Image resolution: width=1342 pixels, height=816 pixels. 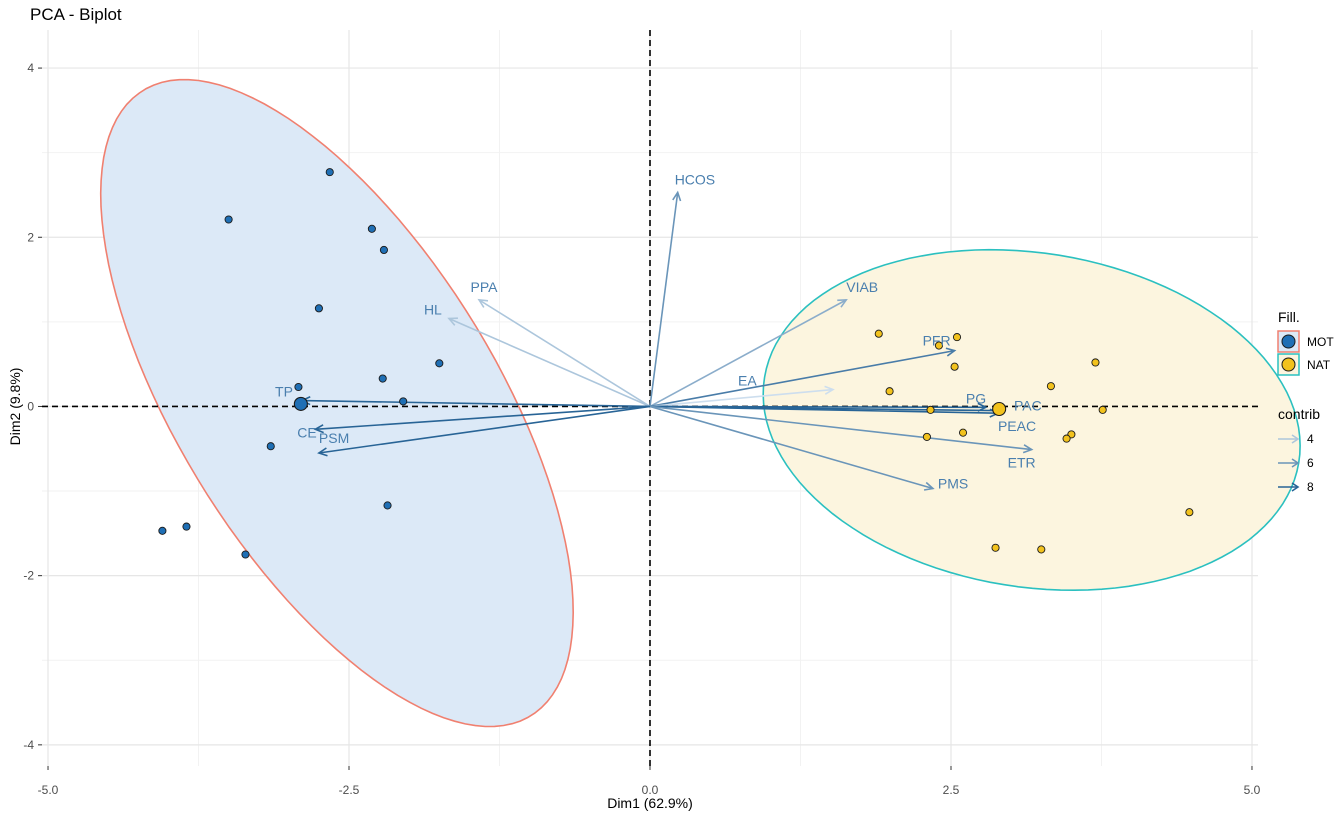 I want to click on arrow-ea, so click(x=741, y=398).